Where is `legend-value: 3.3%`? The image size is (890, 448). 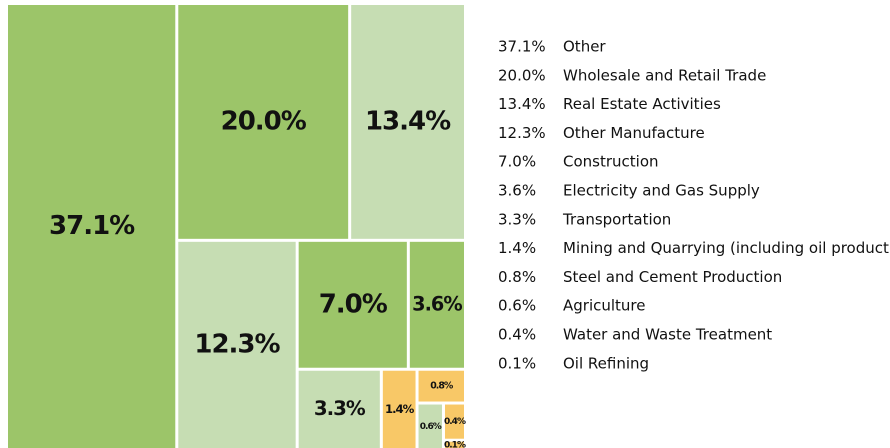 legend-value: 3.3% is located at coordinates (517, 219).